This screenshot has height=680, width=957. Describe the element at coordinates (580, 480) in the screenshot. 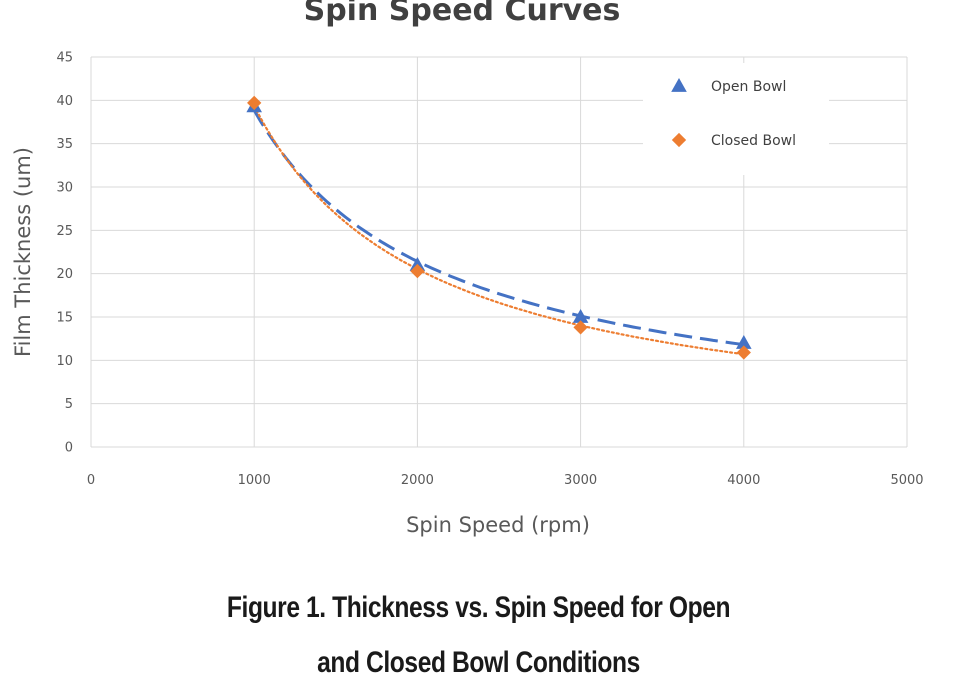

I see `x-tick-label: 3000` at that location.